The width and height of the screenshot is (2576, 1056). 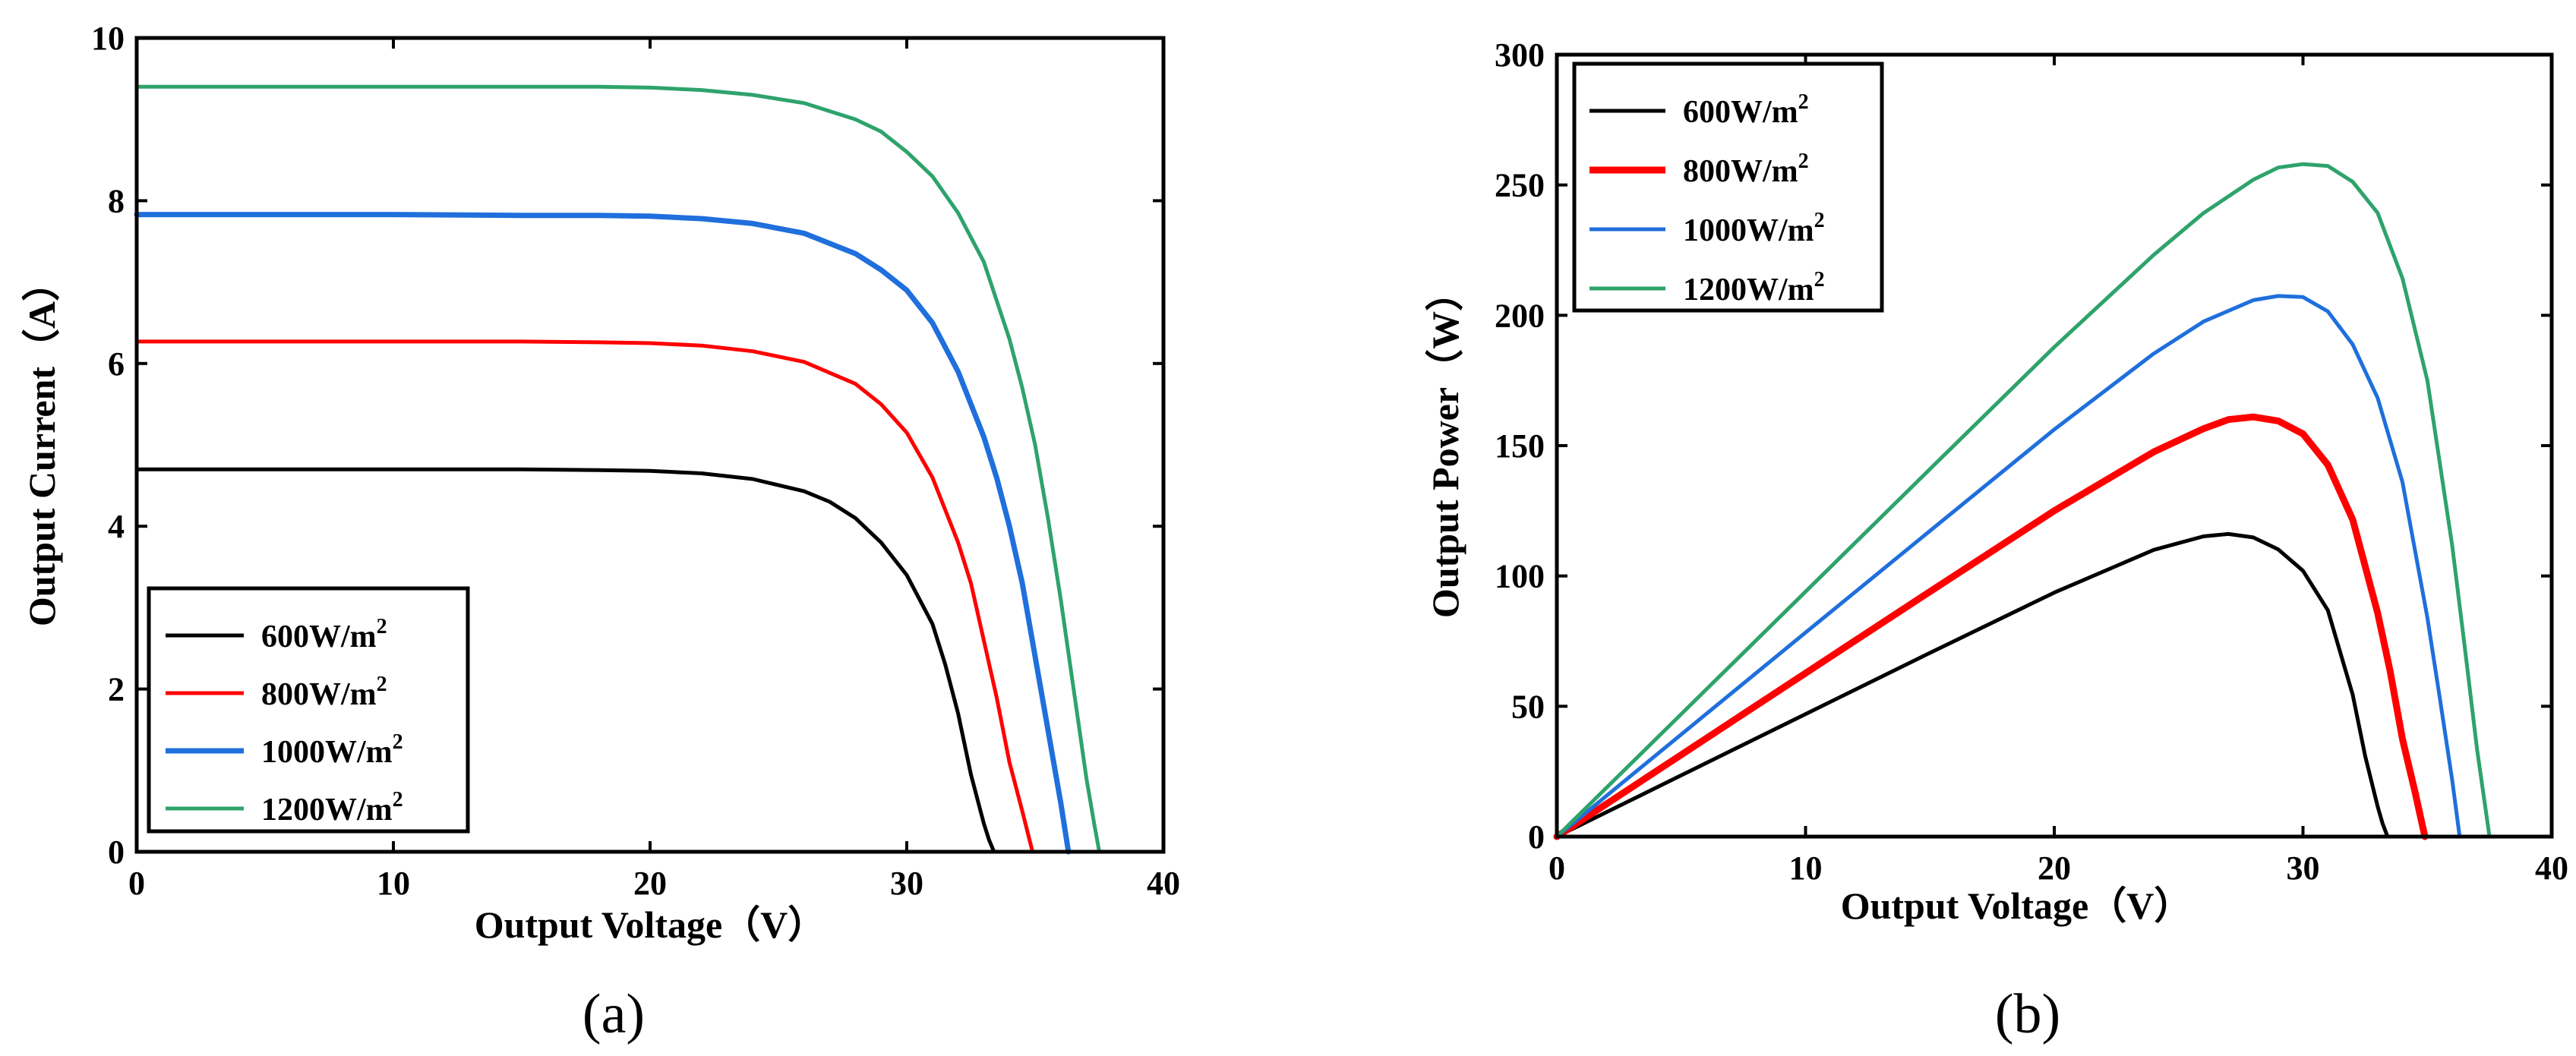 What do you see at coordinates (108, 38) in the screenshot?
I see `y-tick-label: 10` at bounding box center [108, 38].